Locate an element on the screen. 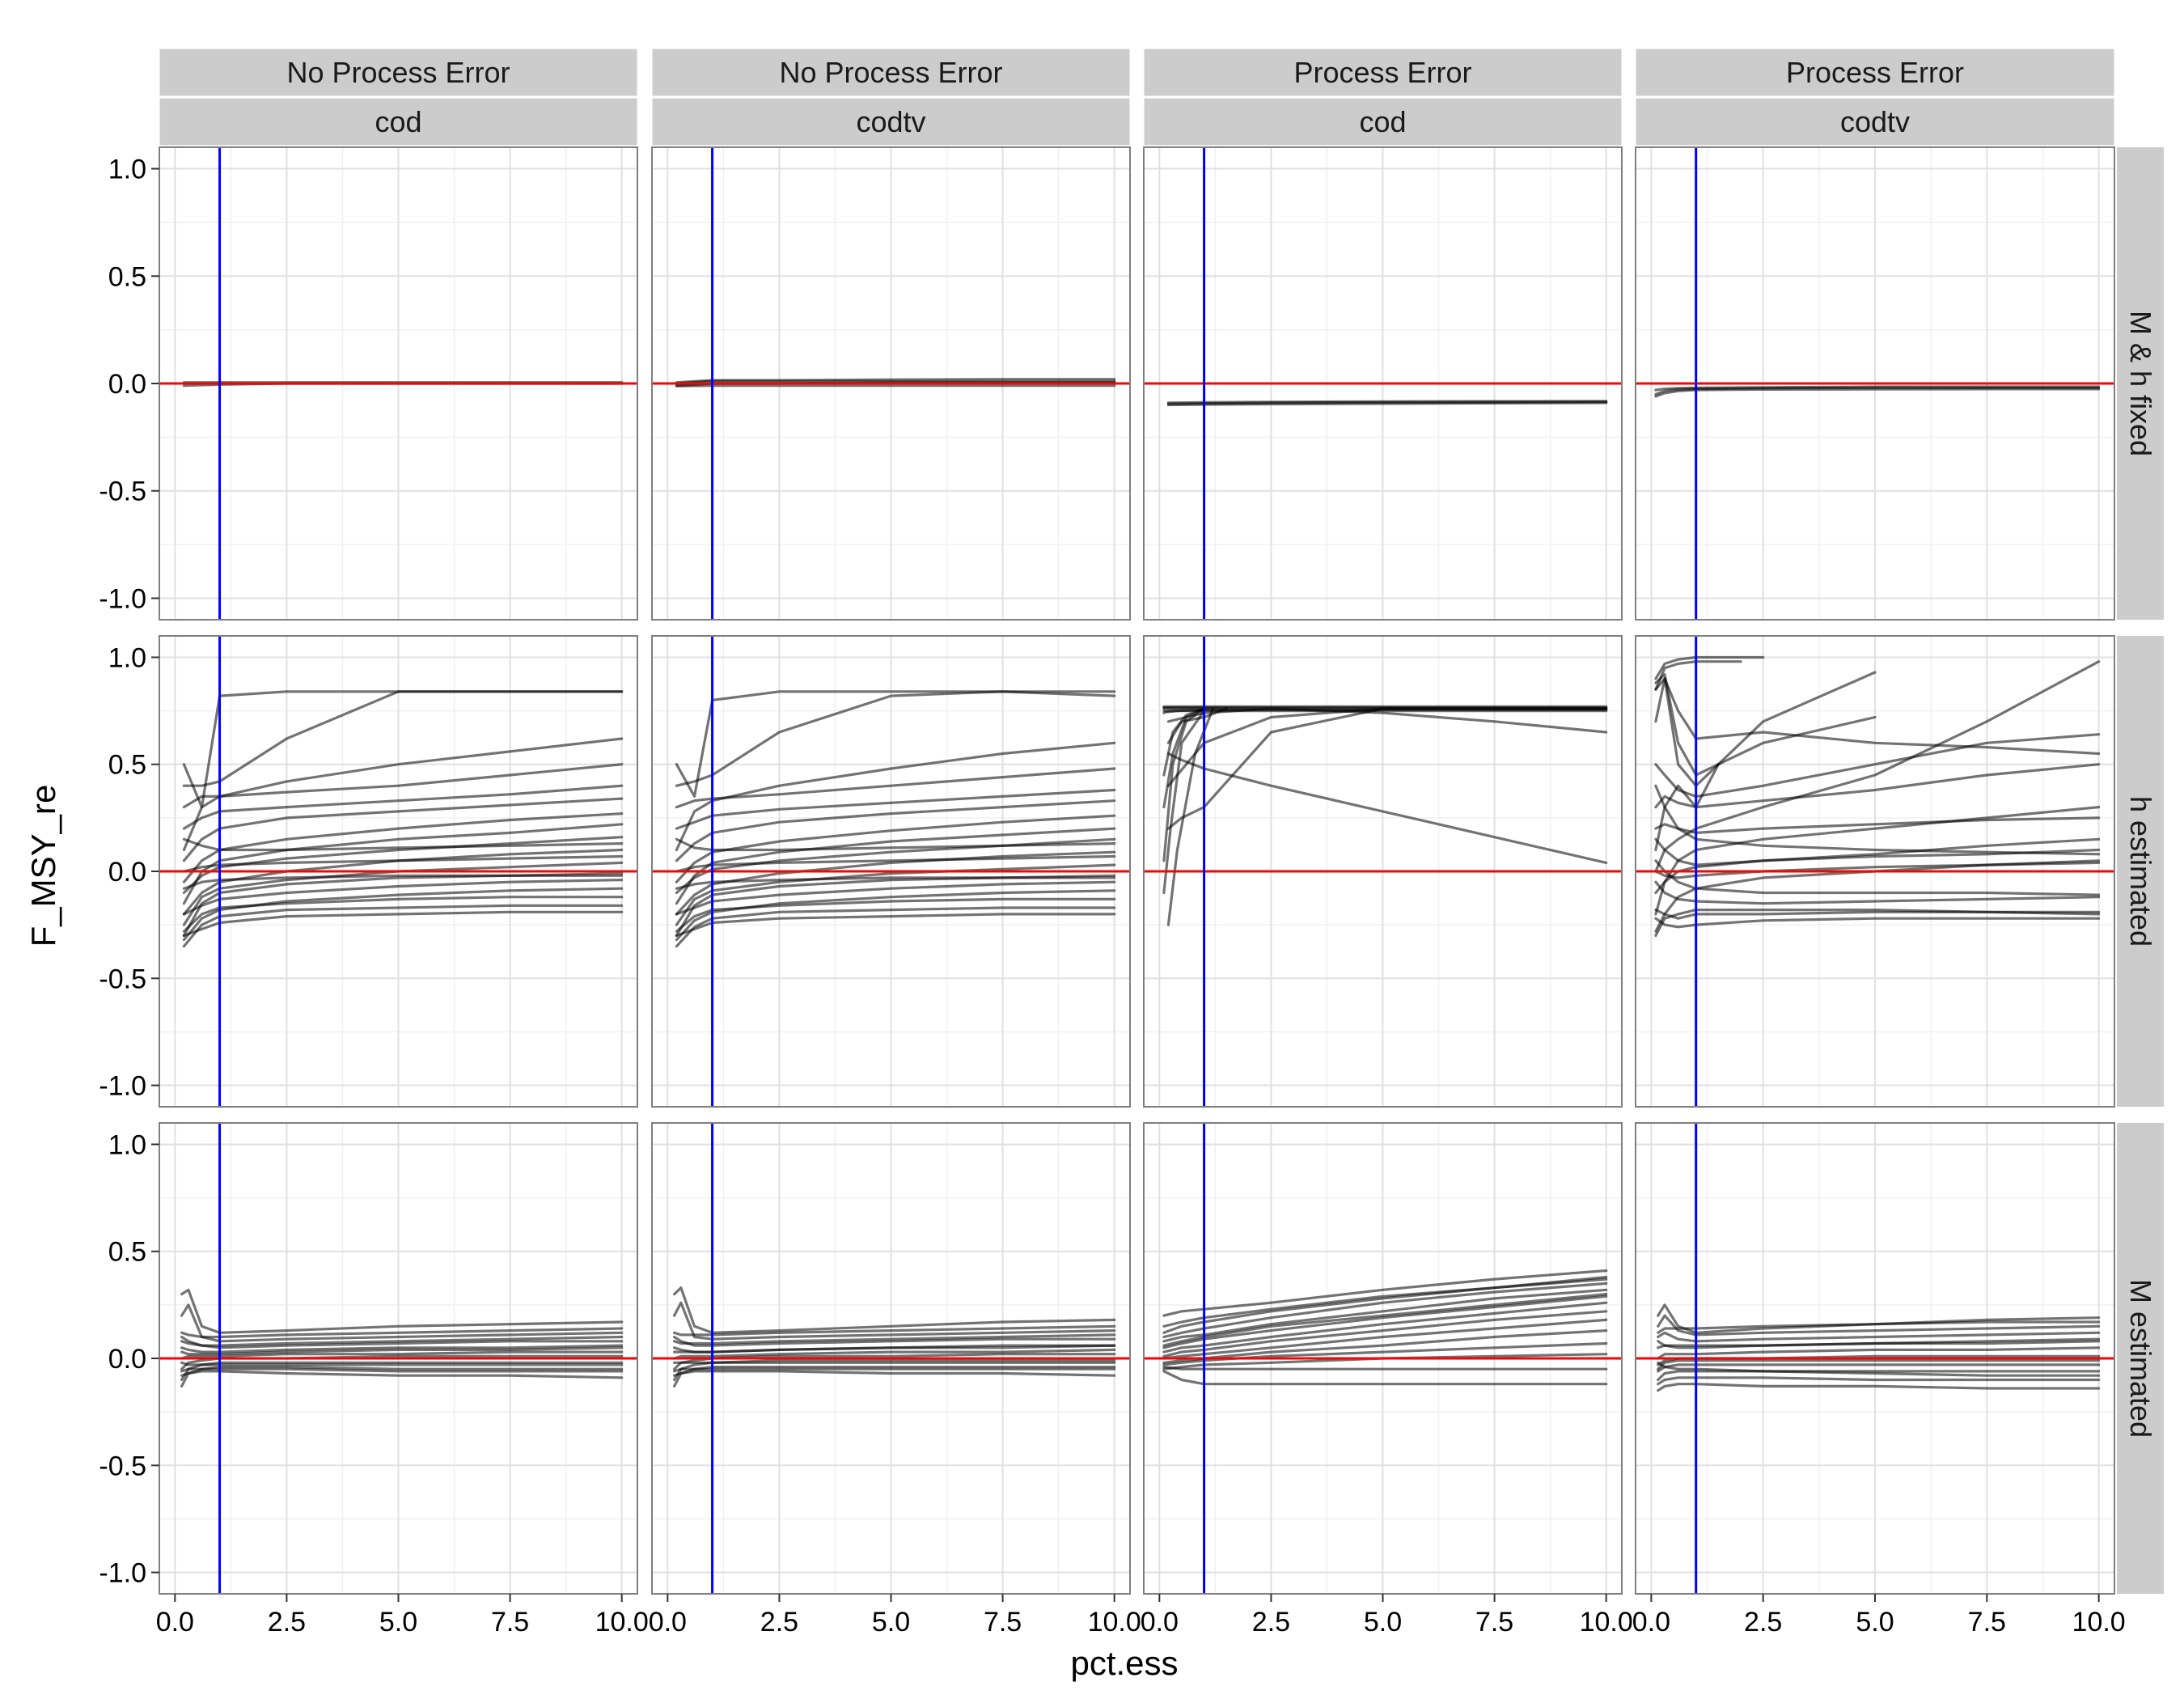  panel-r2-c2 is located at coordinates (1383, 1358).